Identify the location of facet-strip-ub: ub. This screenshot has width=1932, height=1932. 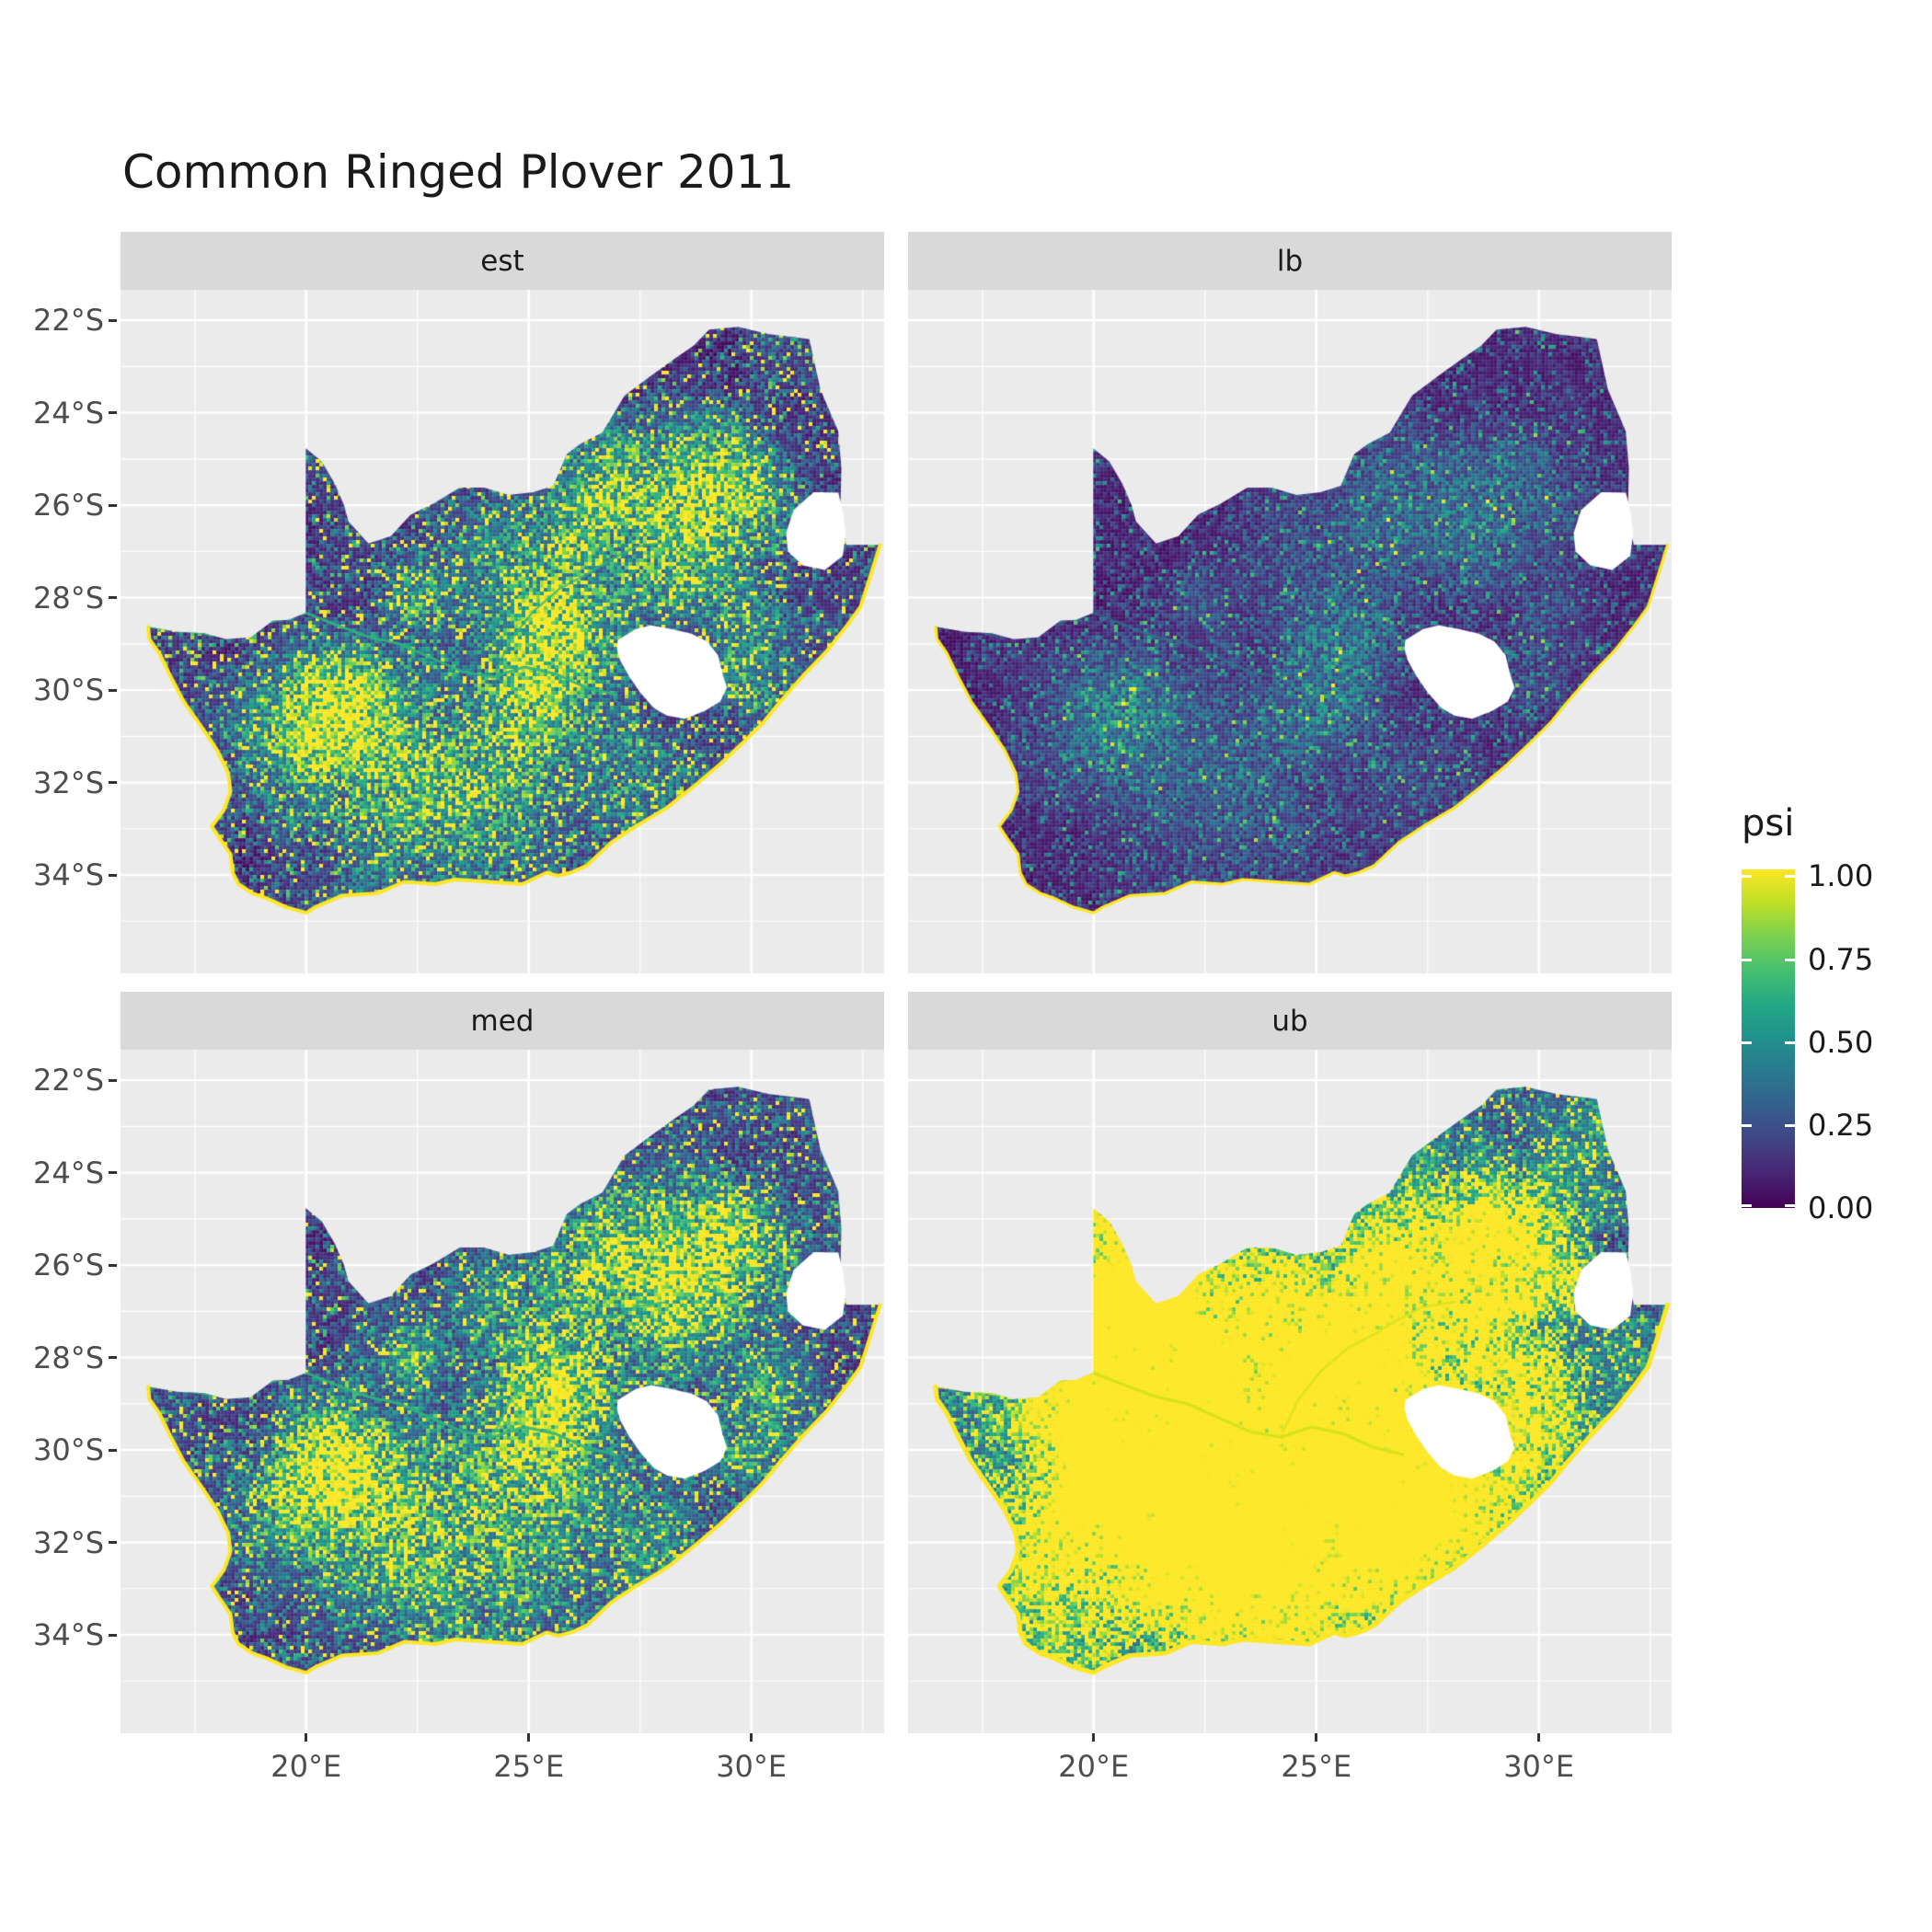
(1290, 1021).